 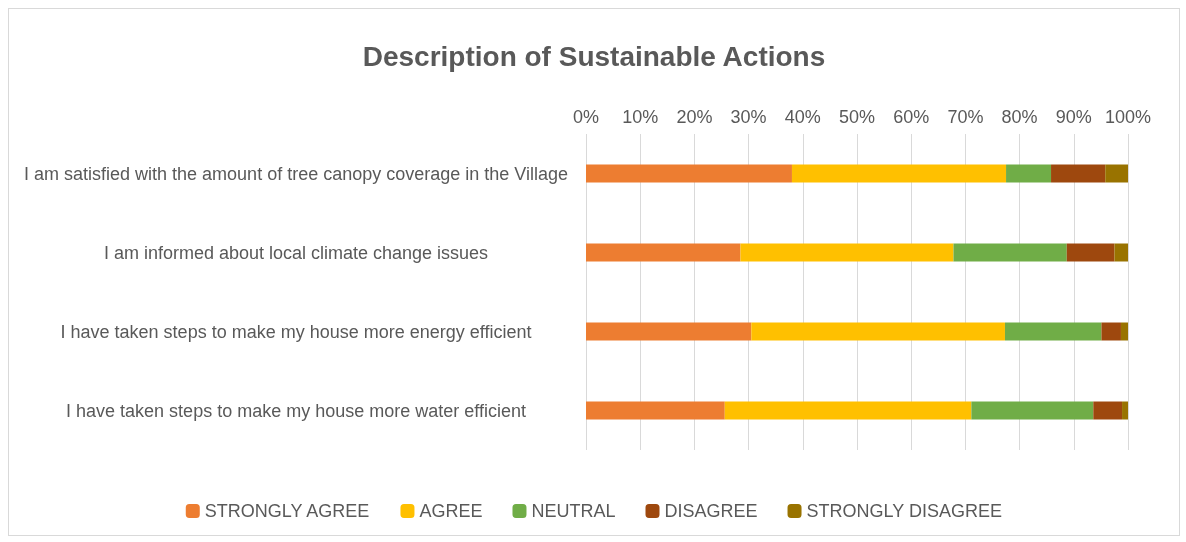 What do you see at coordinates (296, 331) in the screenshot?
I see `y-tick-label: I have taken steps to make my house more energy efficient` at bounding box center [296, 331].